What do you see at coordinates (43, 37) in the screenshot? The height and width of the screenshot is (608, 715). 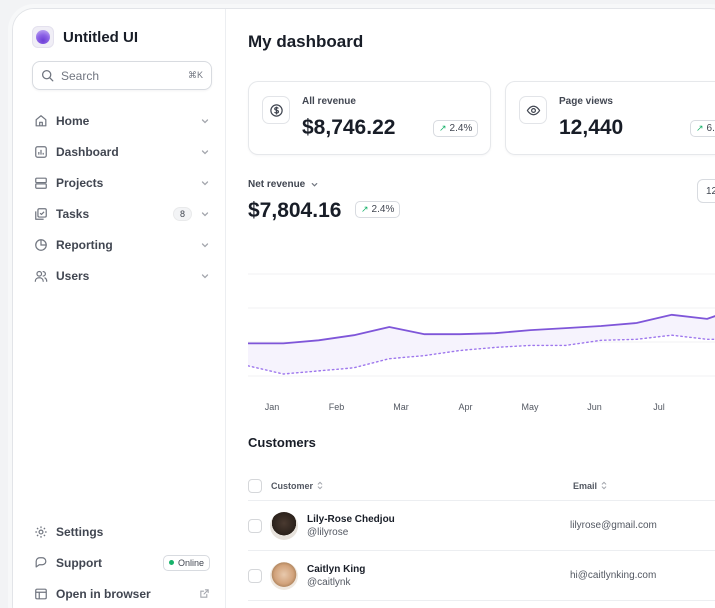 I see `logo-icon` at bounding box center [43, 37].